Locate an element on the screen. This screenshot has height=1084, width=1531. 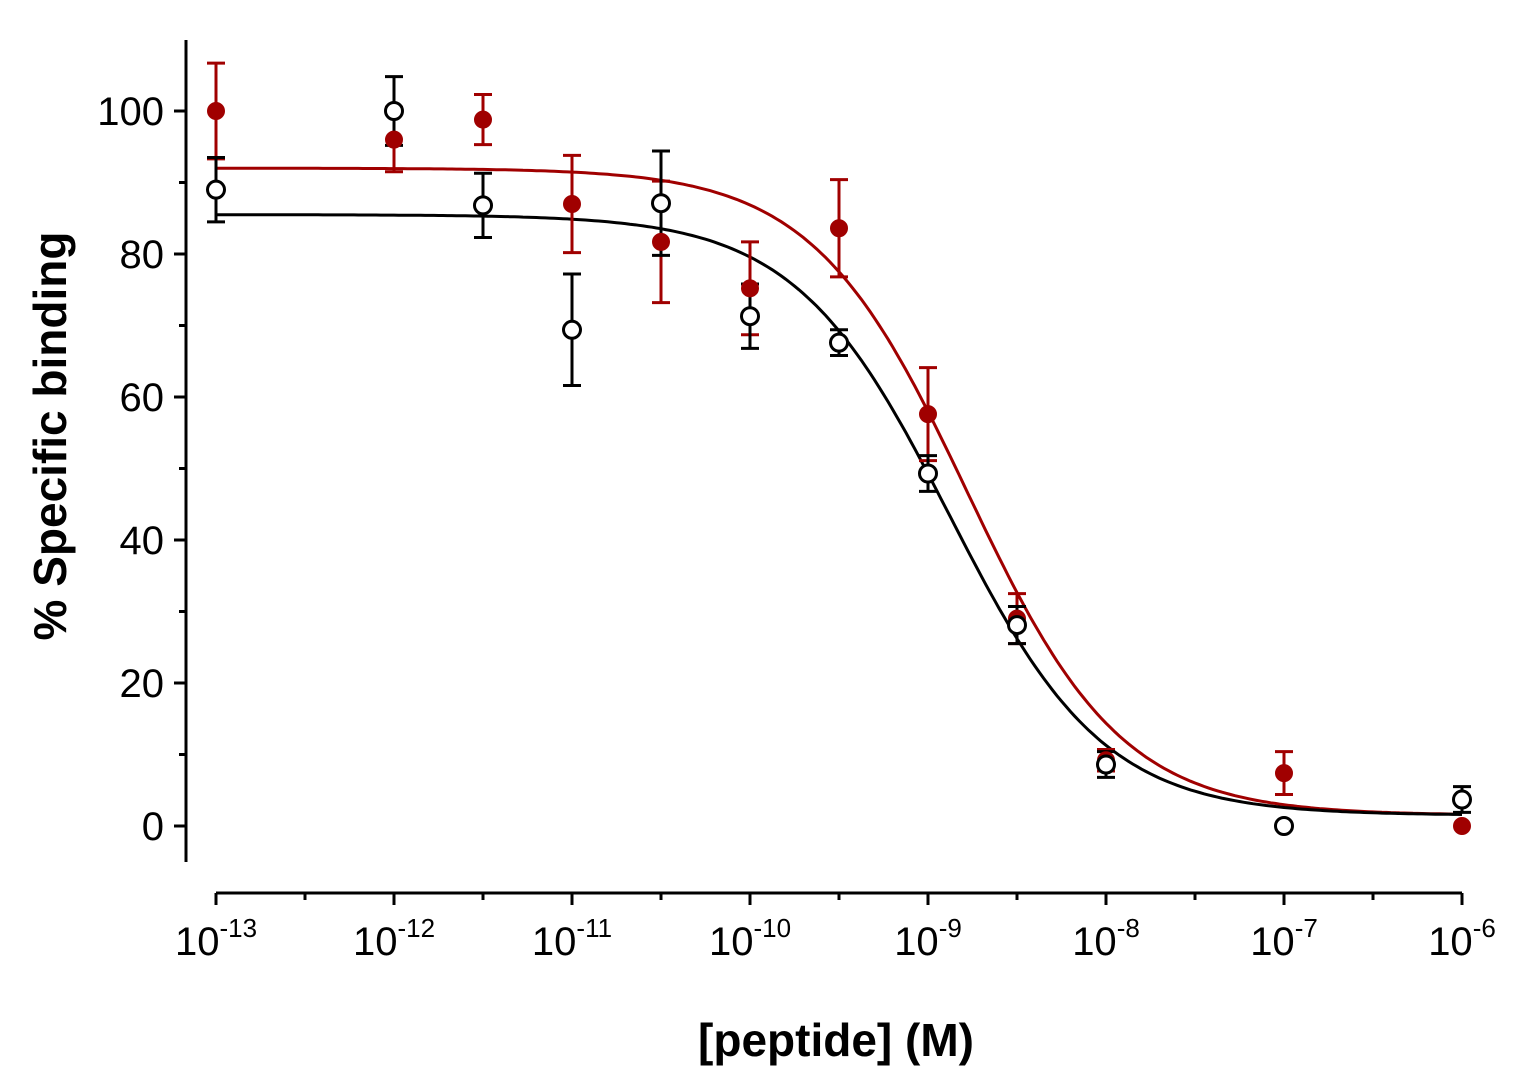
x-tick-label: 10⁻¹¹ is located at coordinates (572, 938).